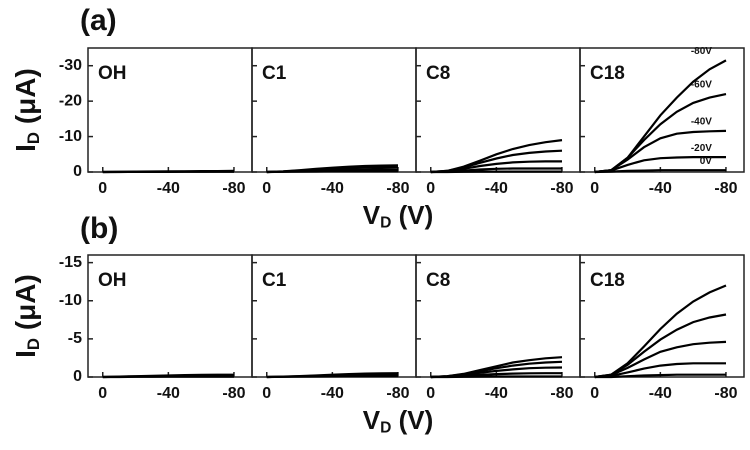  What do you see at coordinates (70, 65) in the screenshot?
I see `y-tick-label: -30` at bounding box center [70, 65].